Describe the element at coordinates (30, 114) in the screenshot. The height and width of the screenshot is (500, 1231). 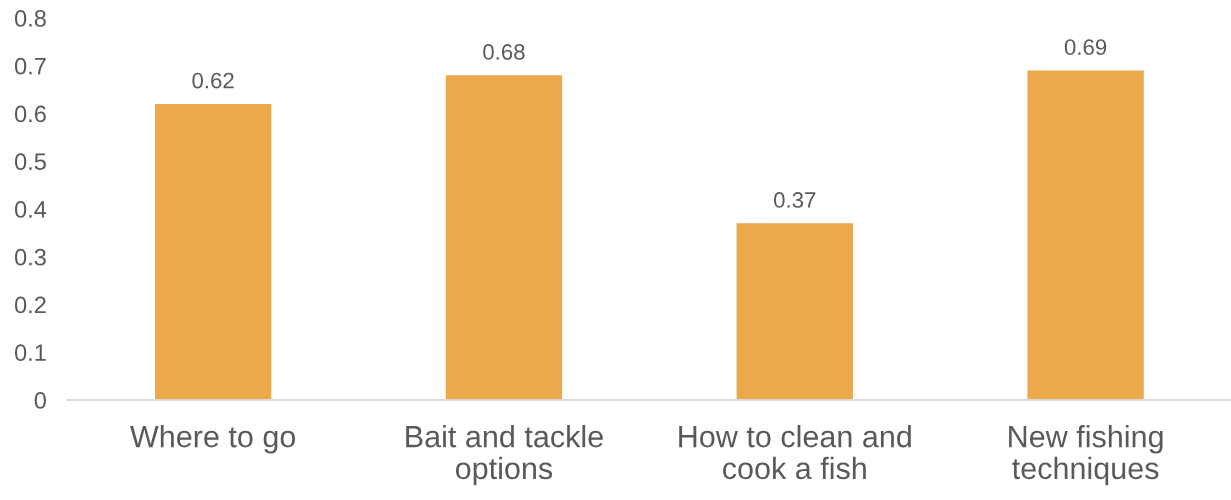
I see `y-tick-label: 0.6` at that location.